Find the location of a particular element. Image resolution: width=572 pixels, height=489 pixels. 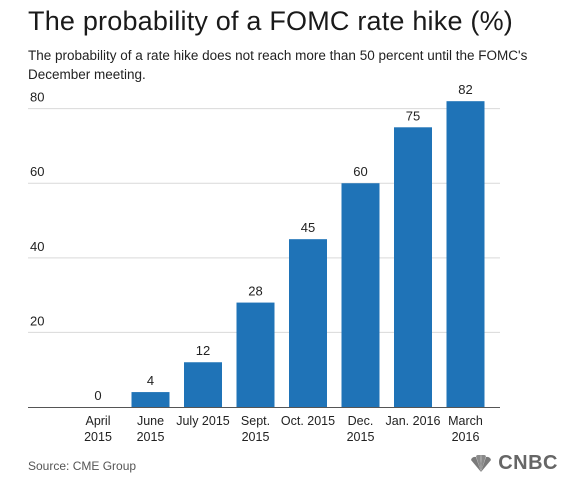

x-tick-label: Sept. is located at coordinates (255, 421).